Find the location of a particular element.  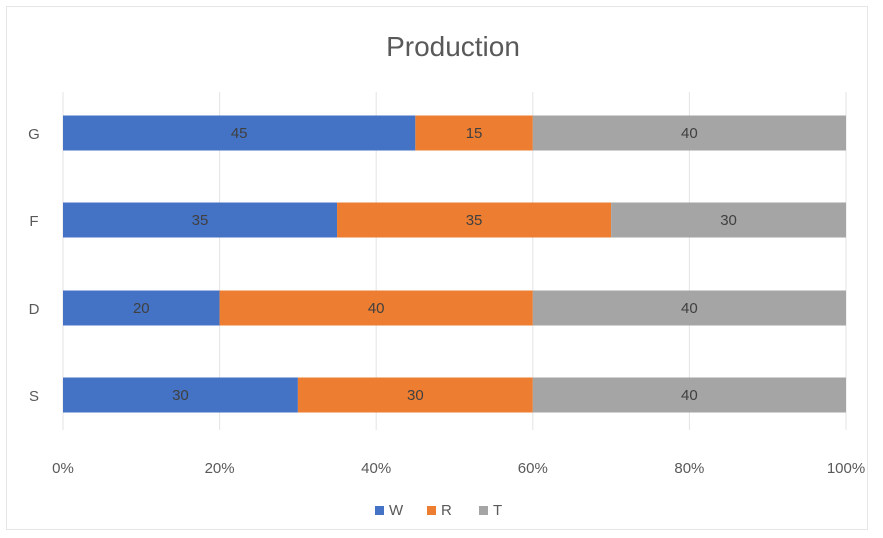

bar-S-W is located at coordinates (180, 395).